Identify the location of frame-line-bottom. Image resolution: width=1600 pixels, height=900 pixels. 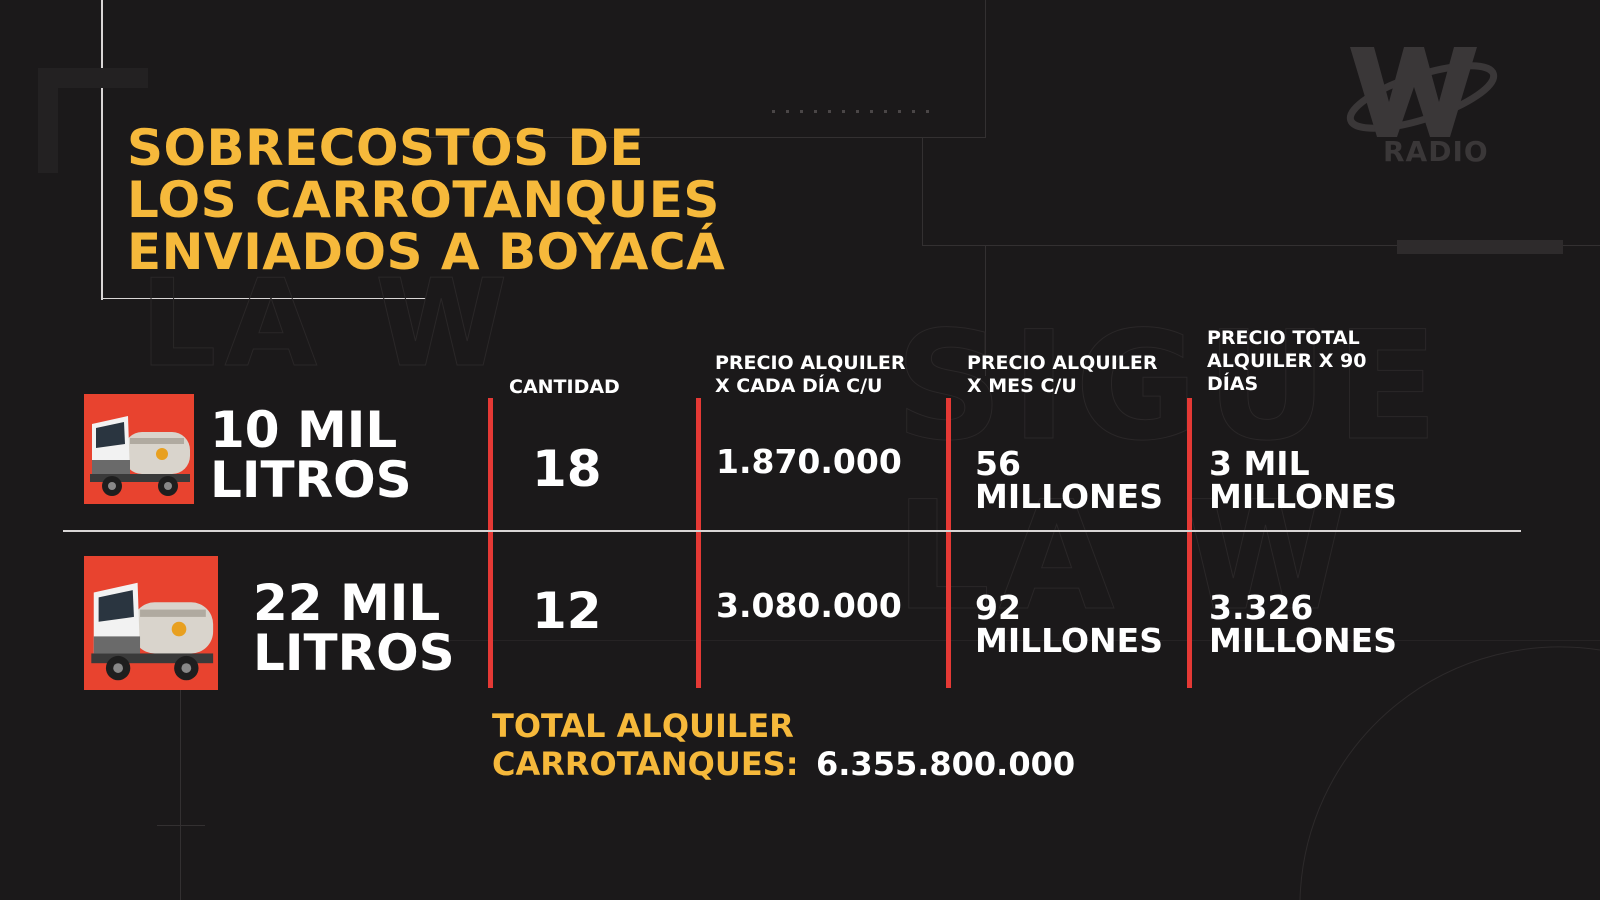
(263, 298).